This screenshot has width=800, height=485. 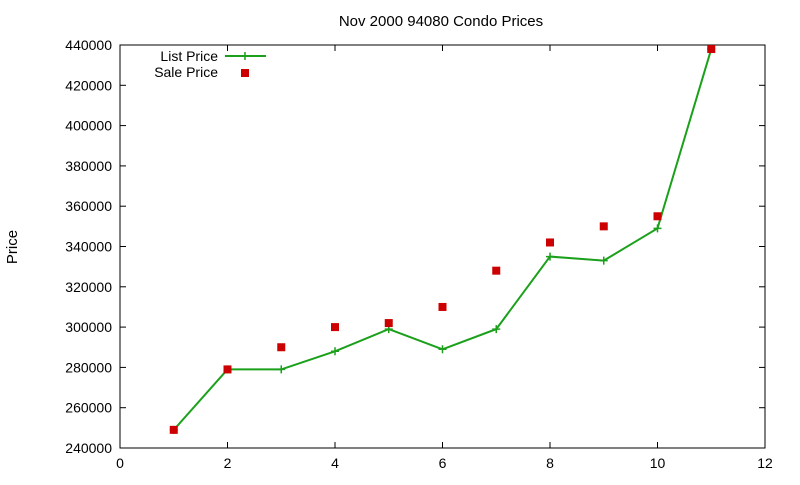 I want to click on x-tick-label: 12, so click(x=765, y=463).